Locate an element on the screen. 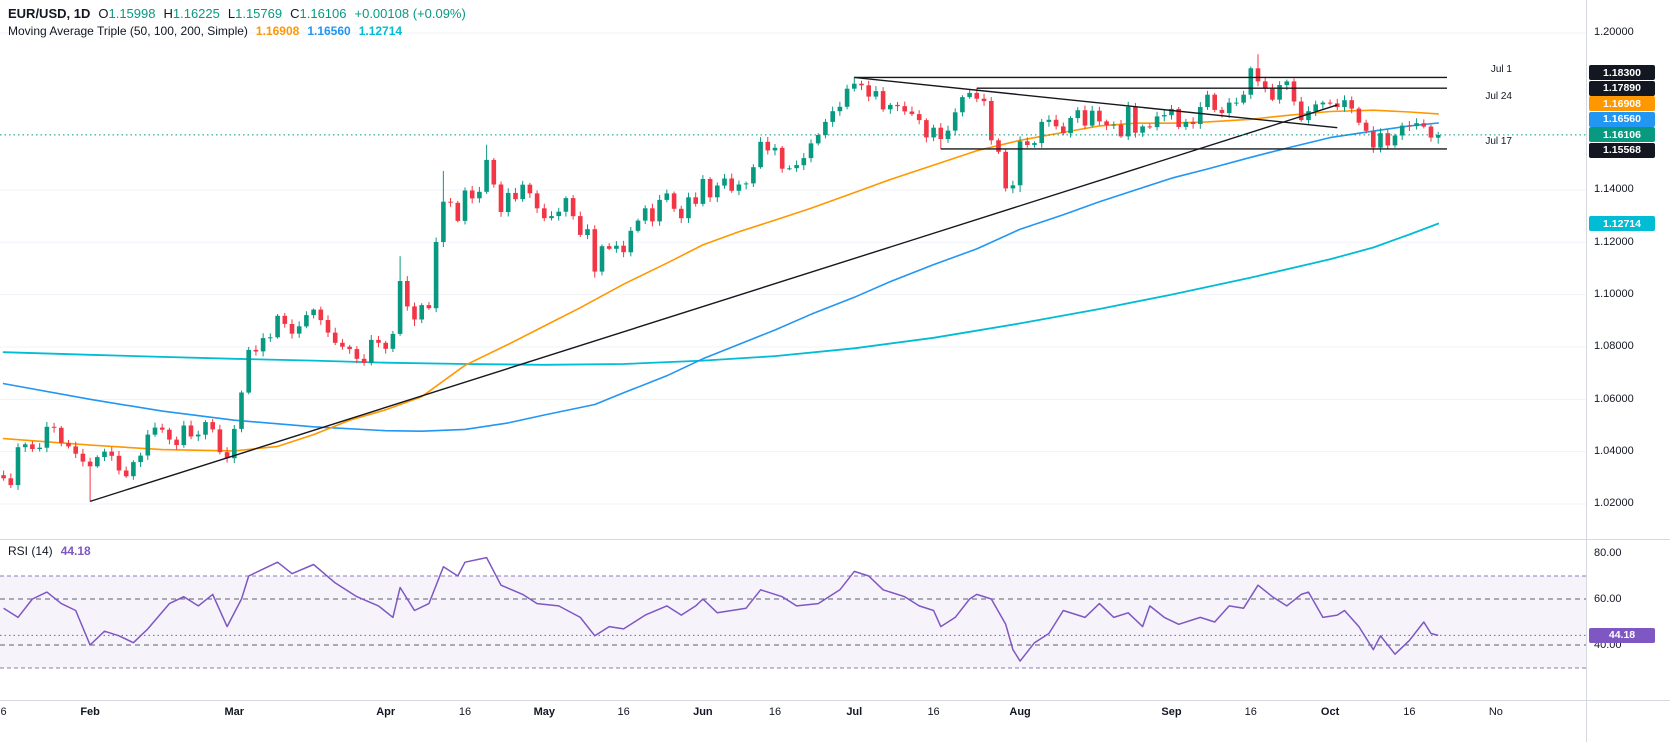 Image resolution: width=1670 pixels, height=742 pixels. rsi-value: 44.18 is located at coordinates (75, 551).